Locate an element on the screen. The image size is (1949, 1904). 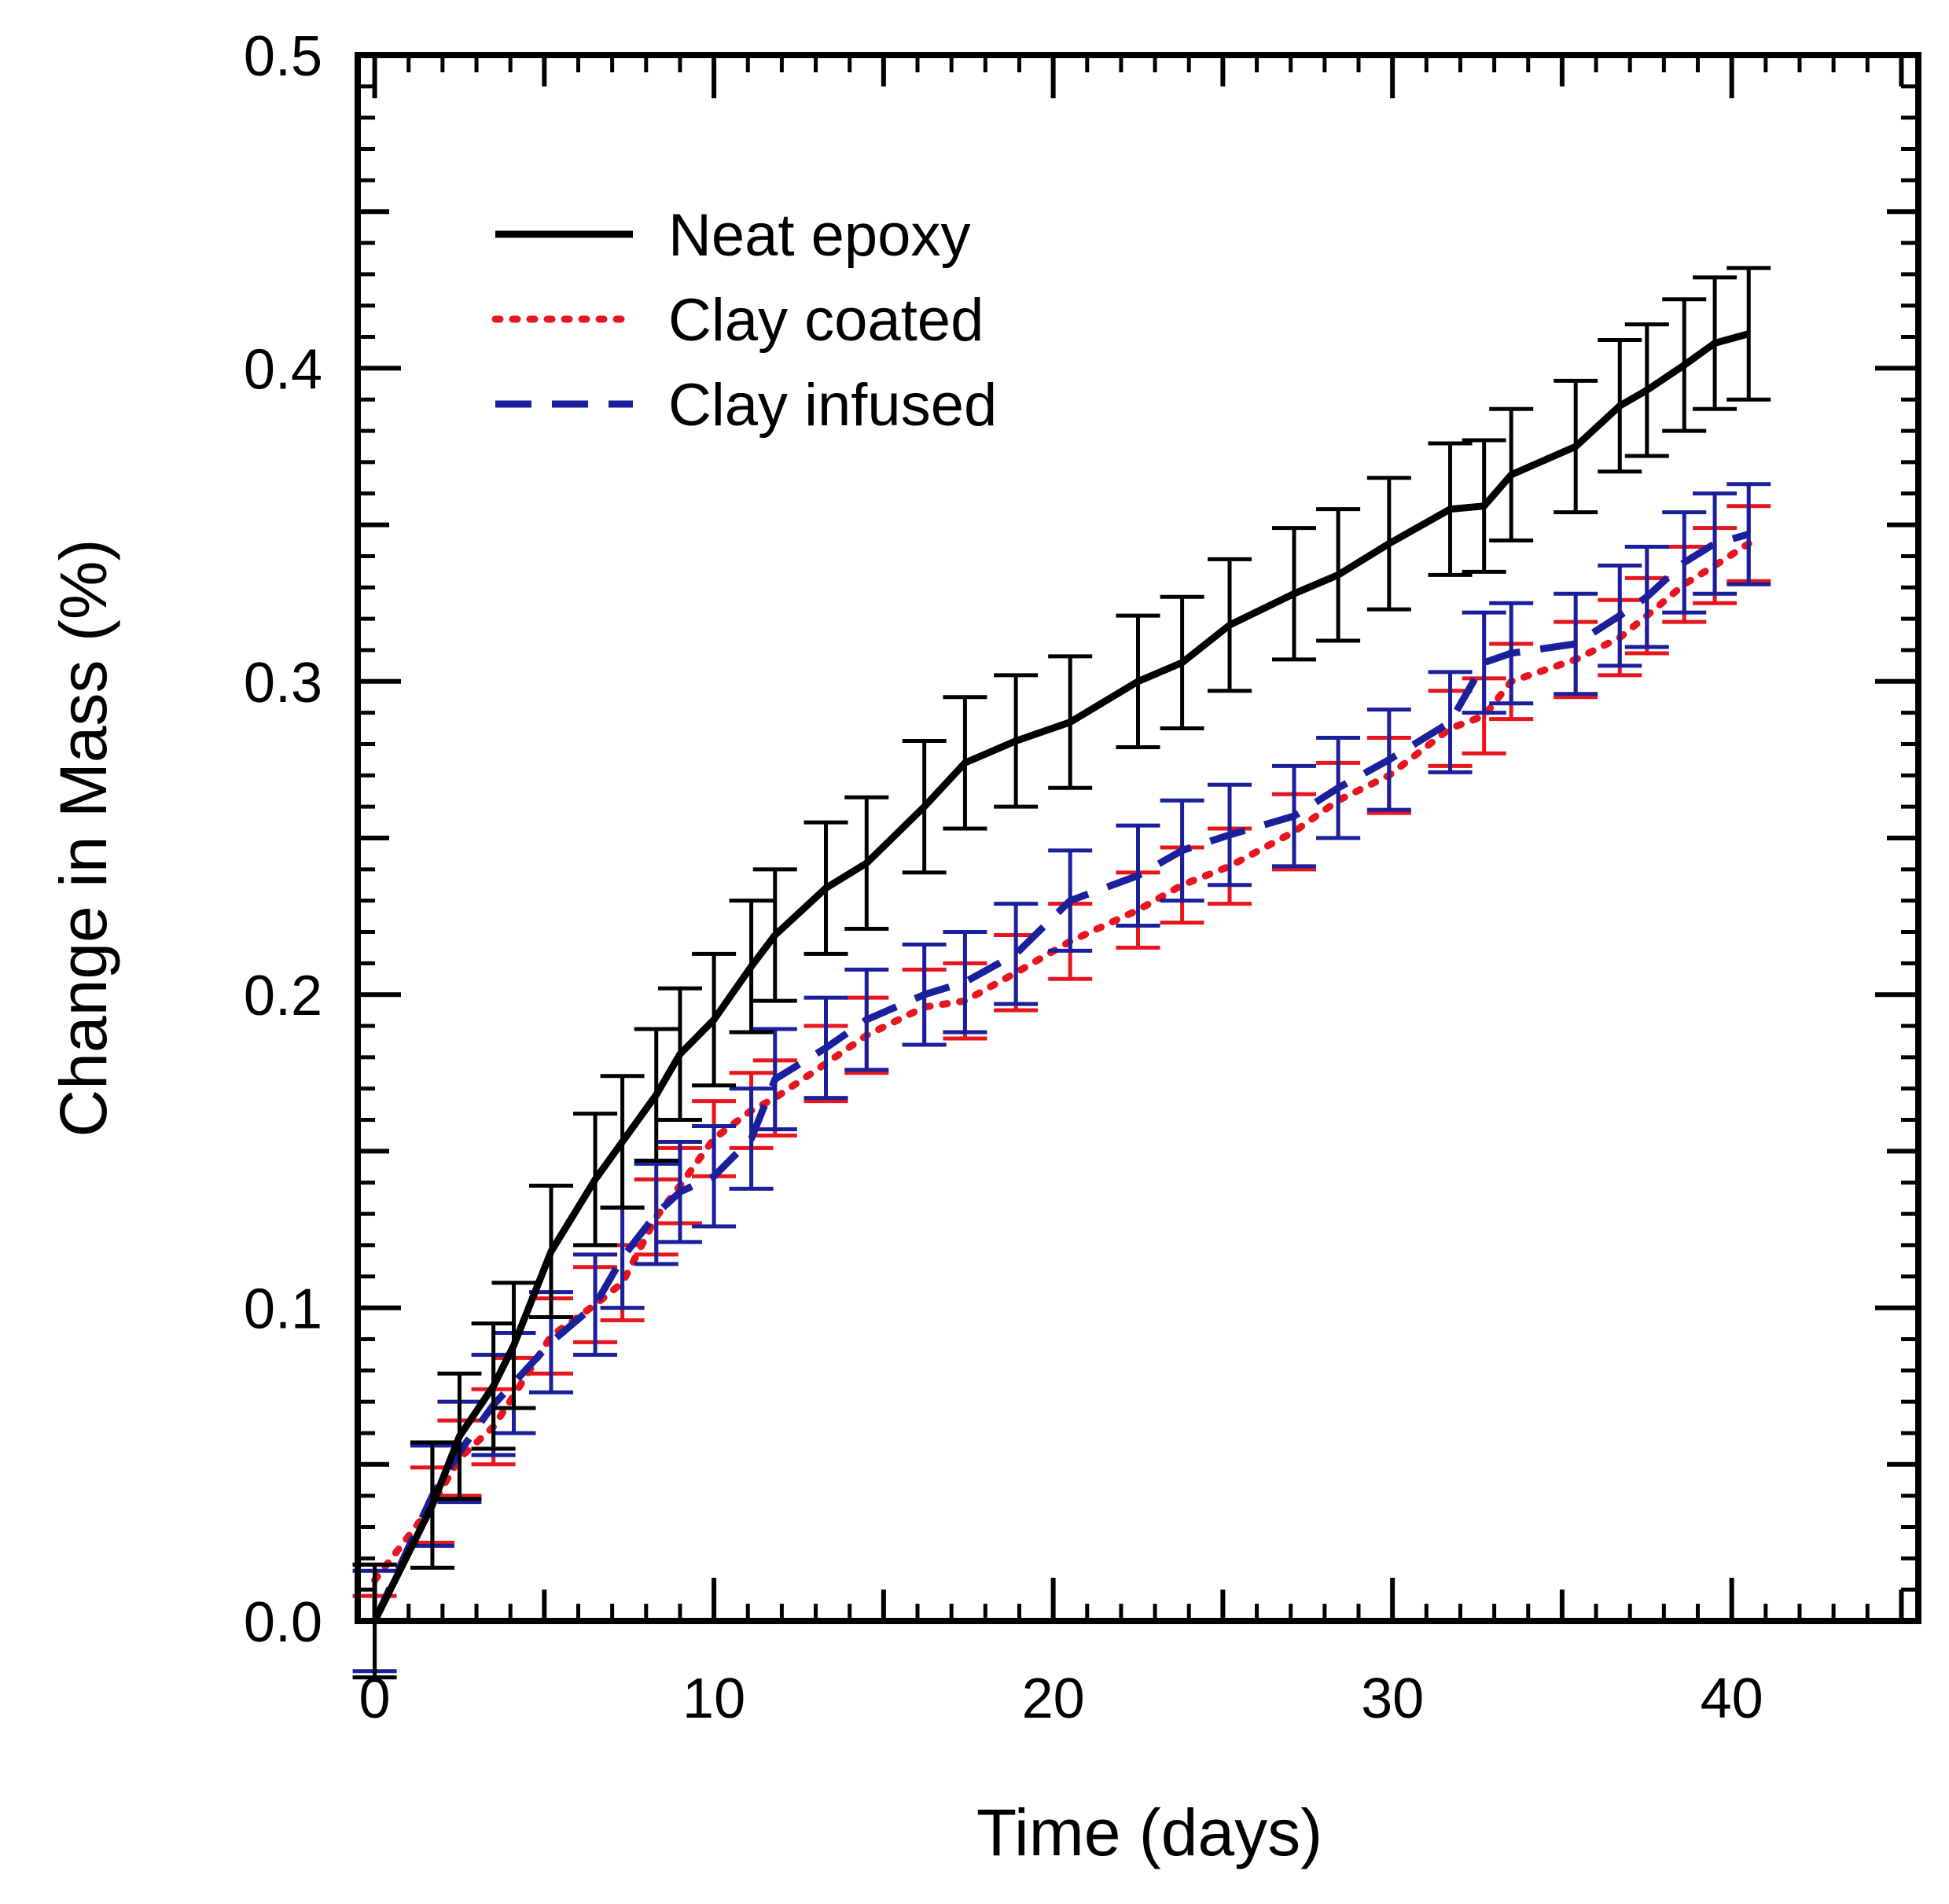
x-tick-label: 0 is located at coordinates (375, 1698).